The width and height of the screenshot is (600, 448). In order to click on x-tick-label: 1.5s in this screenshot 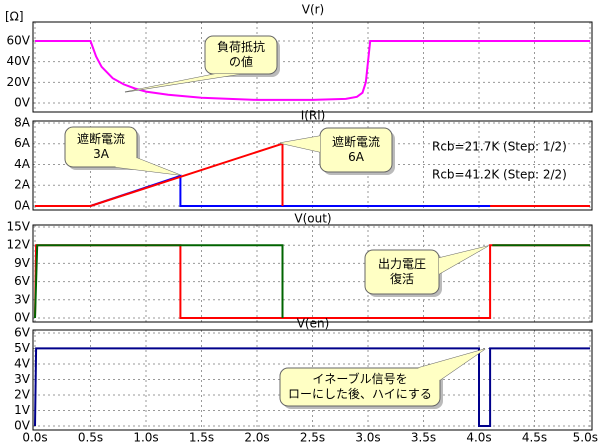, I will do `click(201, 438)`.